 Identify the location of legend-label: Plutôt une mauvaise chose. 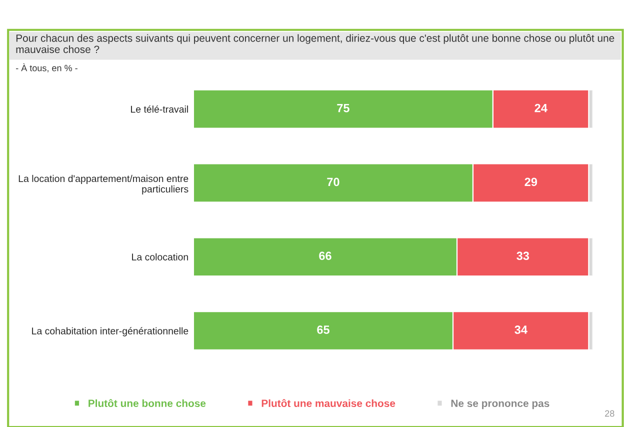
(329, 403).